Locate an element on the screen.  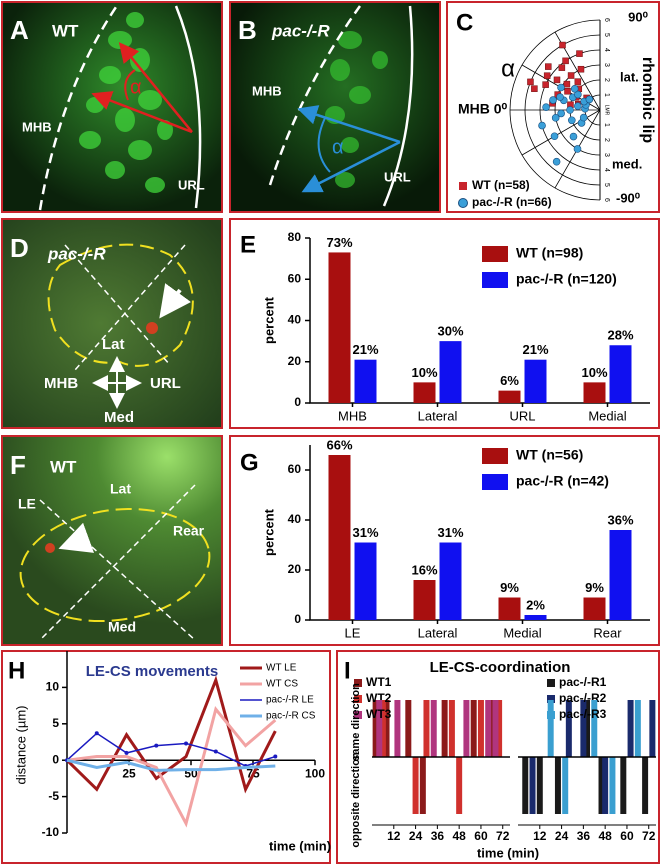
image-panel-d: D pac-/-R Lat MHB URL Med is located at coordinates (112, 323).